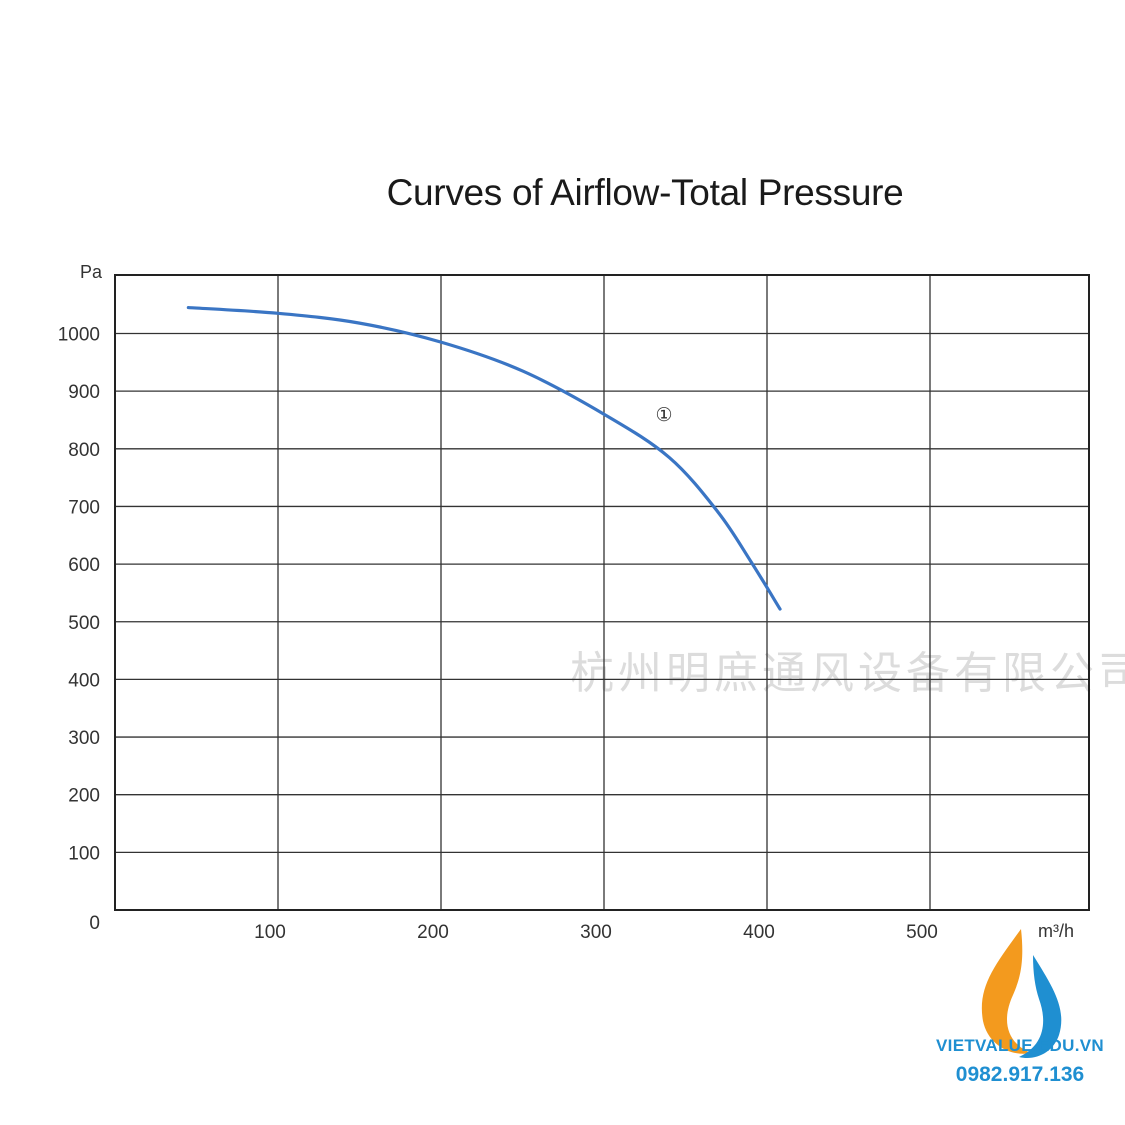 This screenshot has height=1125, width=1125. What do you see at coordinates (1056, 931) in the screenshot?
I see `x-axis-label: m³/h` at bounding box center [1056, 931].